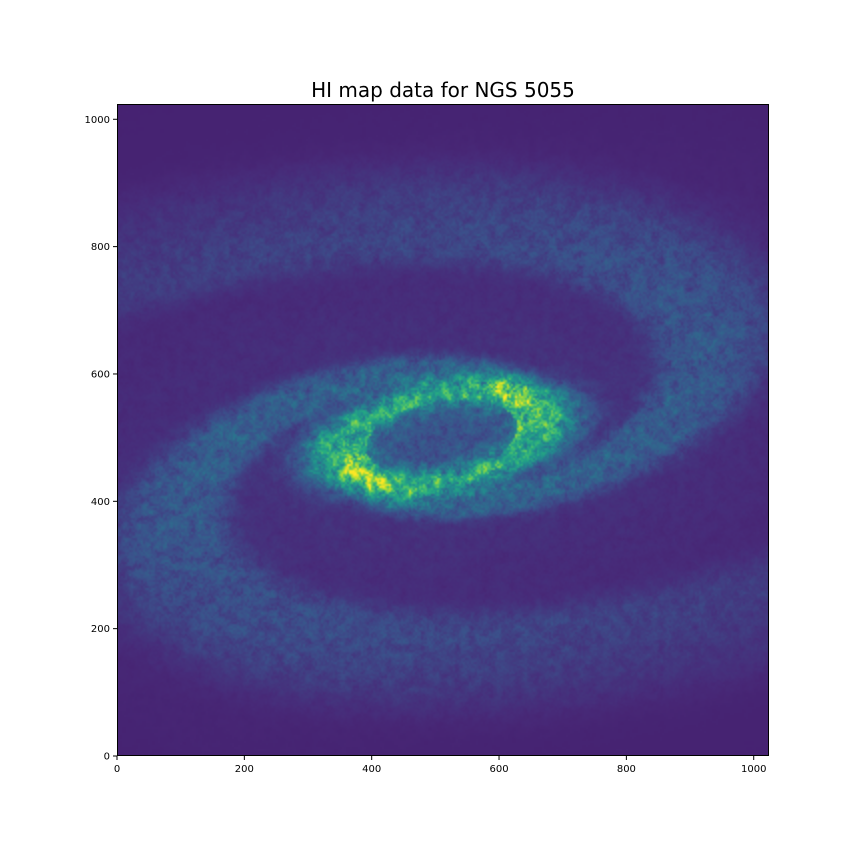 The width and height of the screenshot is (864, 864). I want to click on y-tick-label: 200, so click(100, 629).